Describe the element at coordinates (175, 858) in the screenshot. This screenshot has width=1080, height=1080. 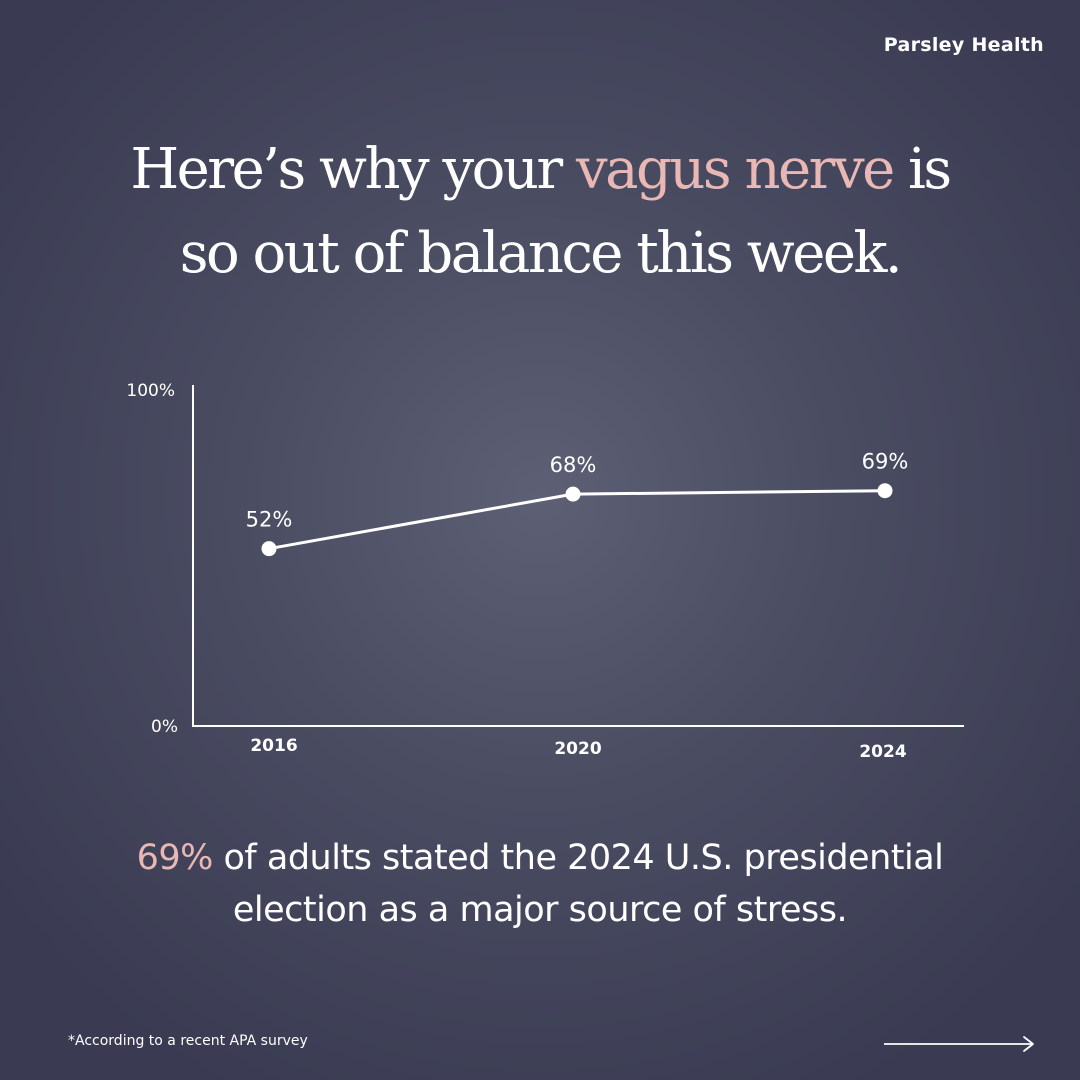
I see `caption-highlight: 69%` at that location.